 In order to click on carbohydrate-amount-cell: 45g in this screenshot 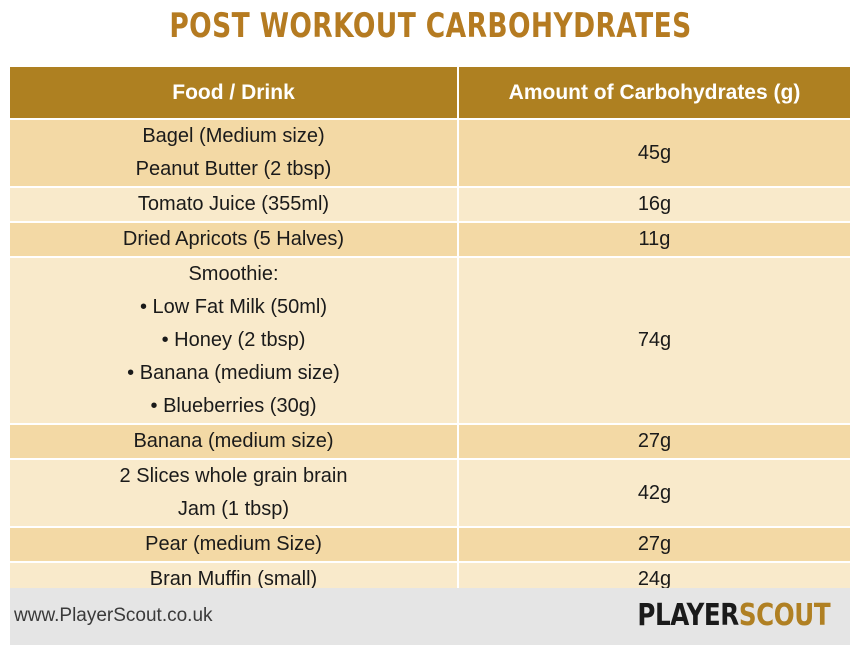, I will do `click(654, 153)`.